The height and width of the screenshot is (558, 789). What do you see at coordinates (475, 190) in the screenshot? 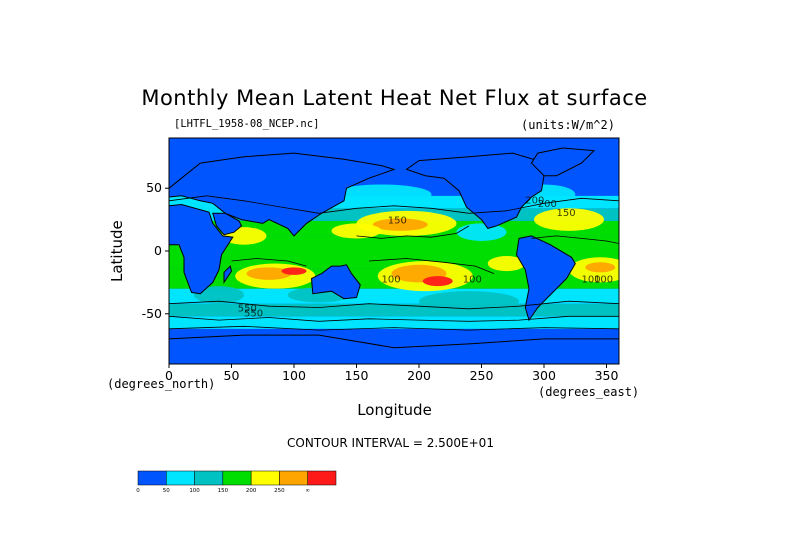
I see `landmass-north-america` at bounding box center [475, 190].